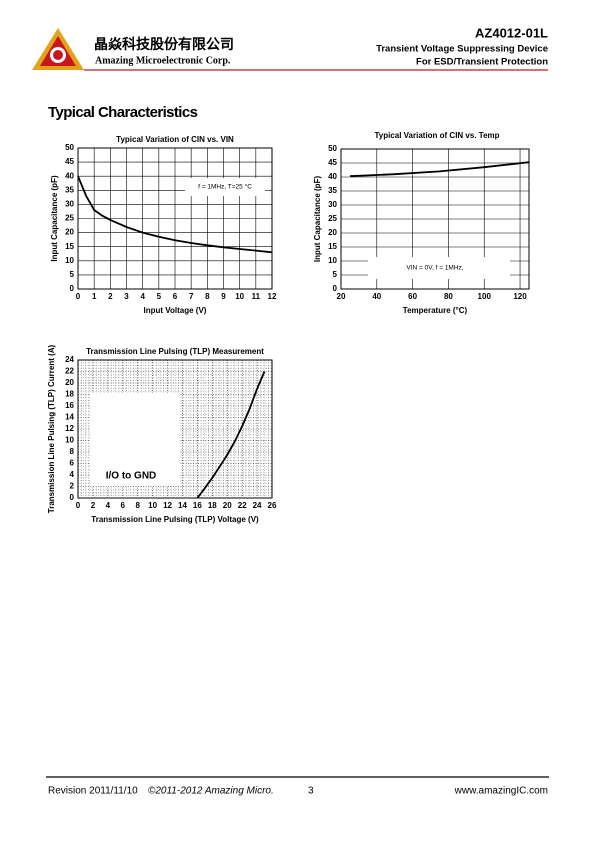  I want to click on y-tick-label: 24, so click(69, 359).